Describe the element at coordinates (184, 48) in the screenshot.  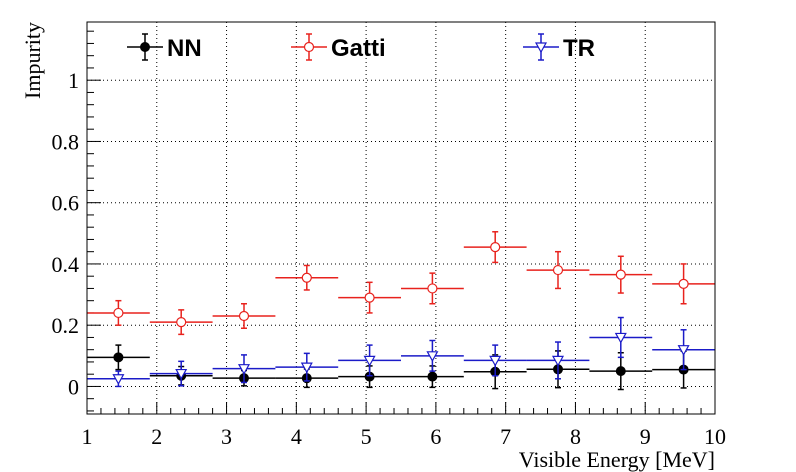
I see `legend-label-nn: NN` at that location.